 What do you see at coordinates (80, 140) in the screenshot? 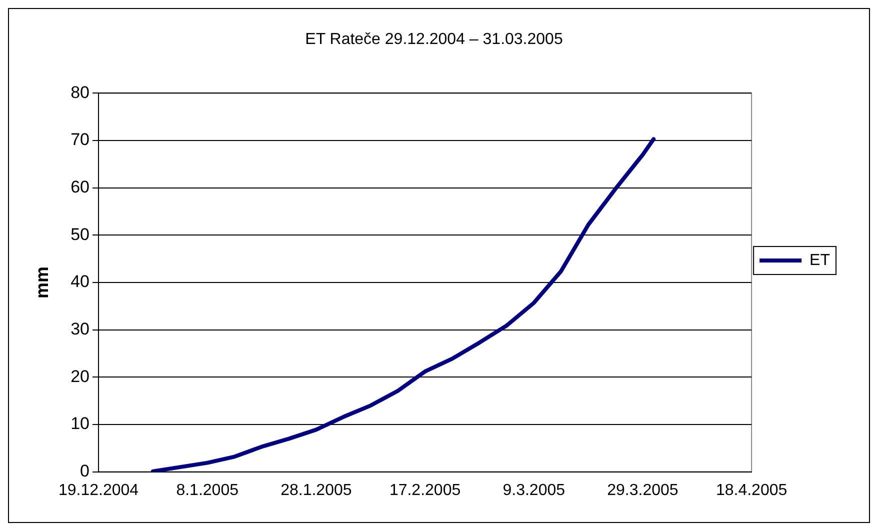
I see `y-tick-label: 70` at bounding box center [80, 140].